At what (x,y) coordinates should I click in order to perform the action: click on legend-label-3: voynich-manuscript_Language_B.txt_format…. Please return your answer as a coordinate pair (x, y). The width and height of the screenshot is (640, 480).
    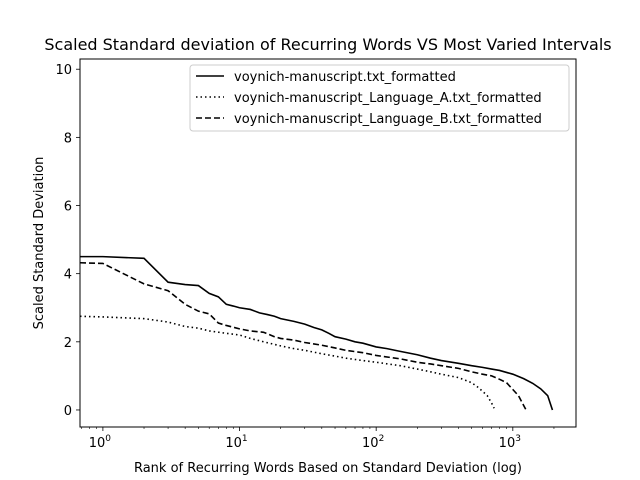
    Looking at the image, I should click on (388, 119).